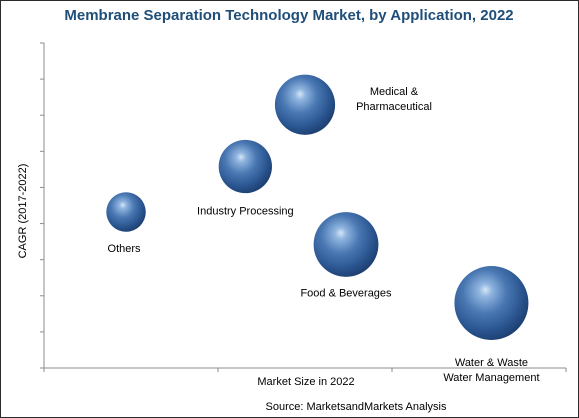 The image size is (579, 418). I want to click on bubble-label-food-beverages: Food & Beverages, so click(346, 294).